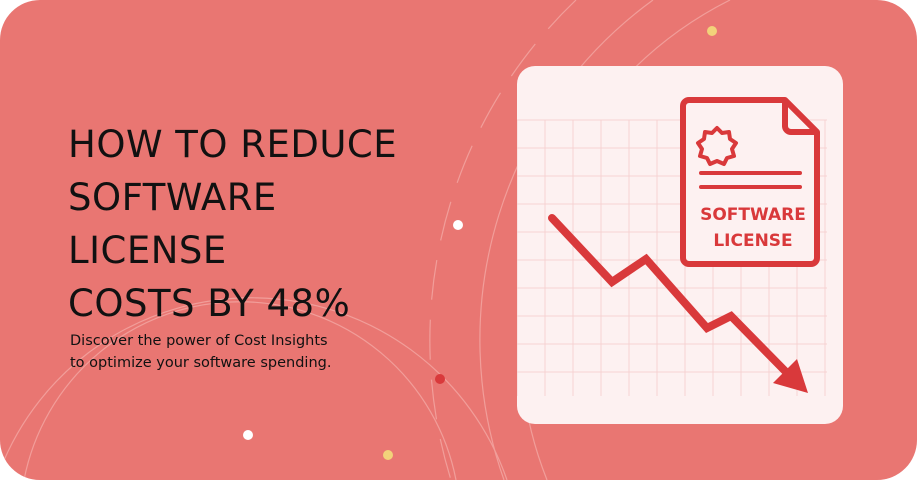  What do you see at coordinates (147, 250) in the screenshot?
I see `headline-line: LICENSE` at bounding box center [147, 250].